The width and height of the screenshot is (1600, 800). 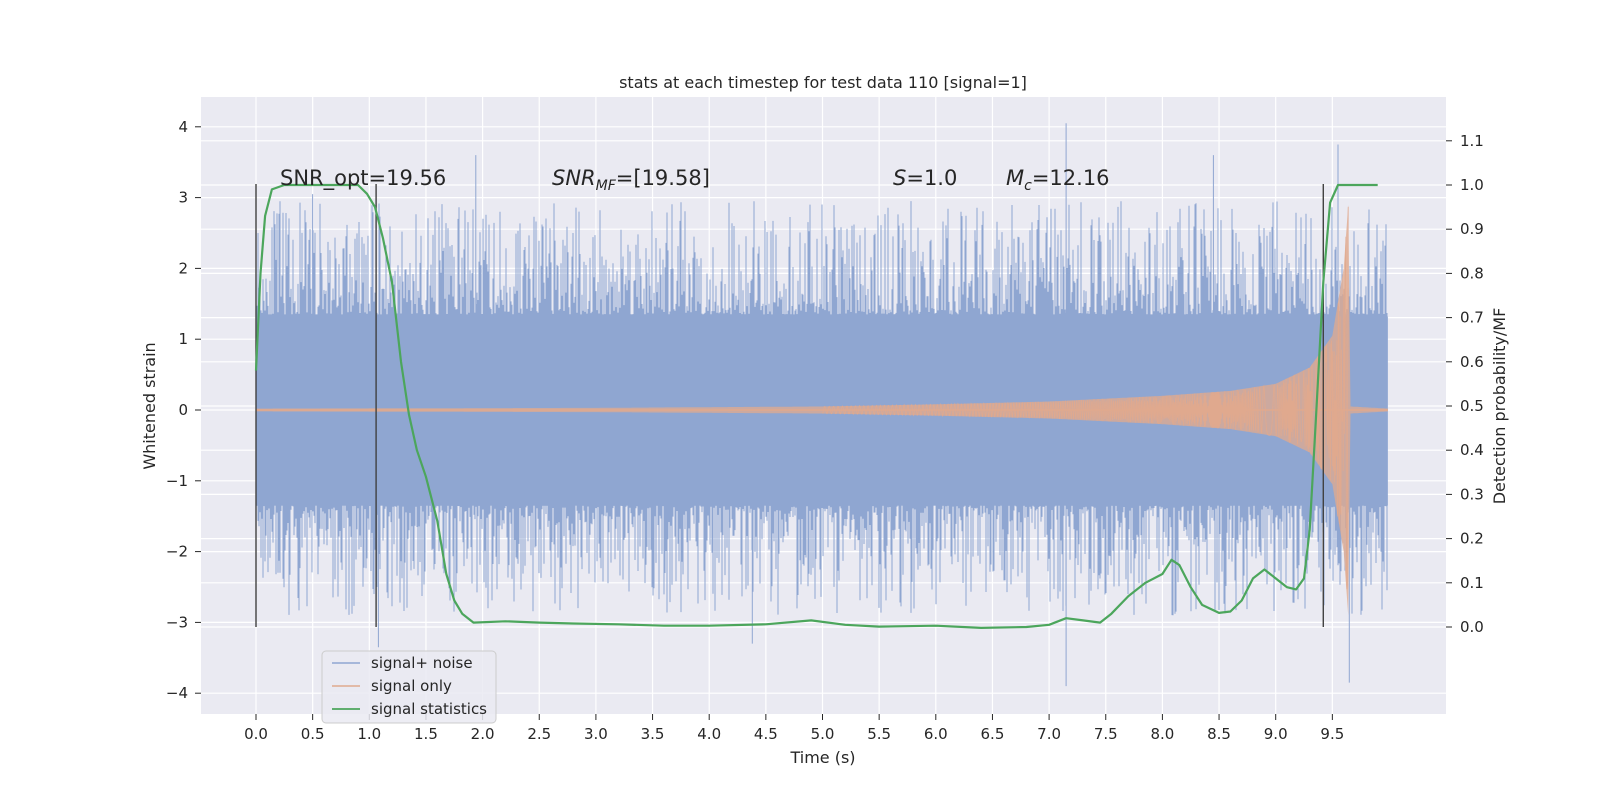 I want to click on legend-box, so click(x=409, y=687).